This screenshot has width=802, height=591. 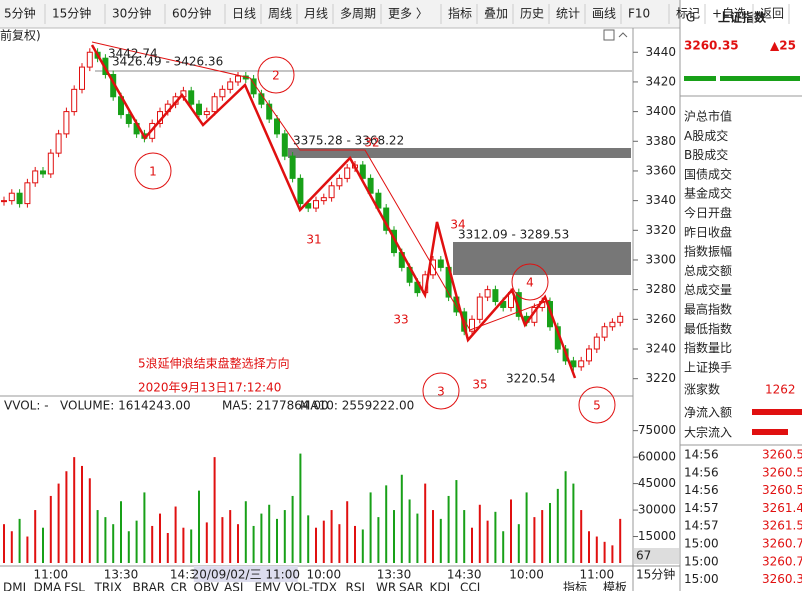 What do you see at coordinates (167, 62) in the screenshot?
I see `annotation: 3426.49 - 3426.36` at bounding box center [167, 62].